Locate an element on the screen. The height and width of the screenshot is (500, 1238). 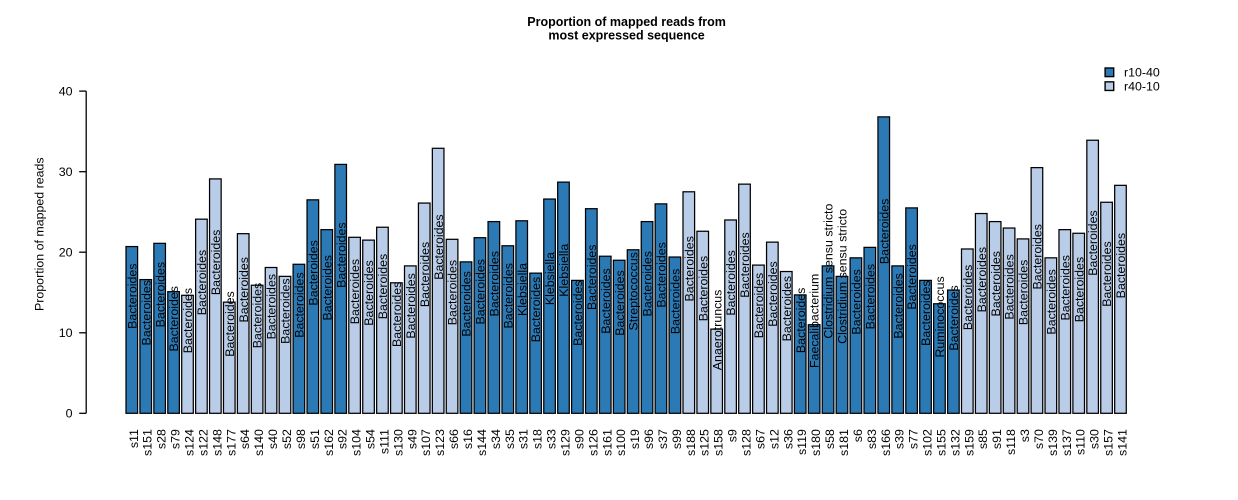
svg-text:Proportion of mapped reads fro: Proportion of mapped reads from is located at coordinates (626, 22).